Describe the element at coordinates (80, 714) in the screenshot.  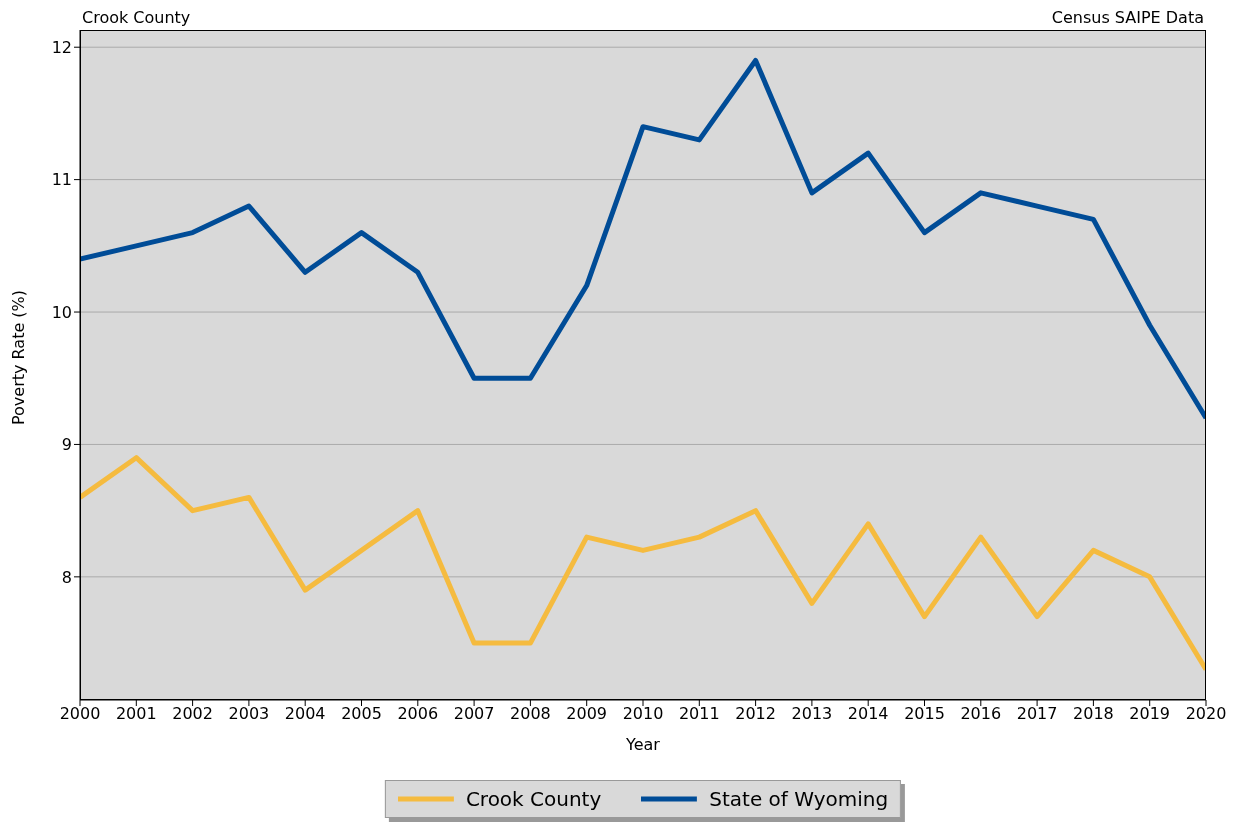
I see `x-tick-label: 2000` at that location.